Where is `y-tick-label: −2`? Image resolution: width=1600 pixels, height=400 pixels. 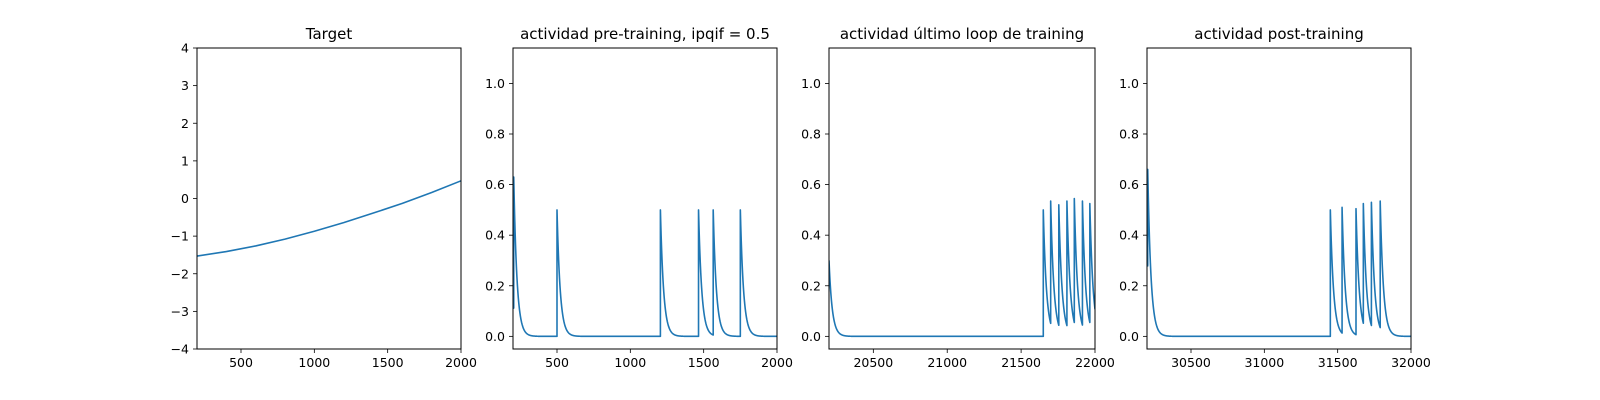
y-tick-label: −2 is located at coordinates (180, 273).